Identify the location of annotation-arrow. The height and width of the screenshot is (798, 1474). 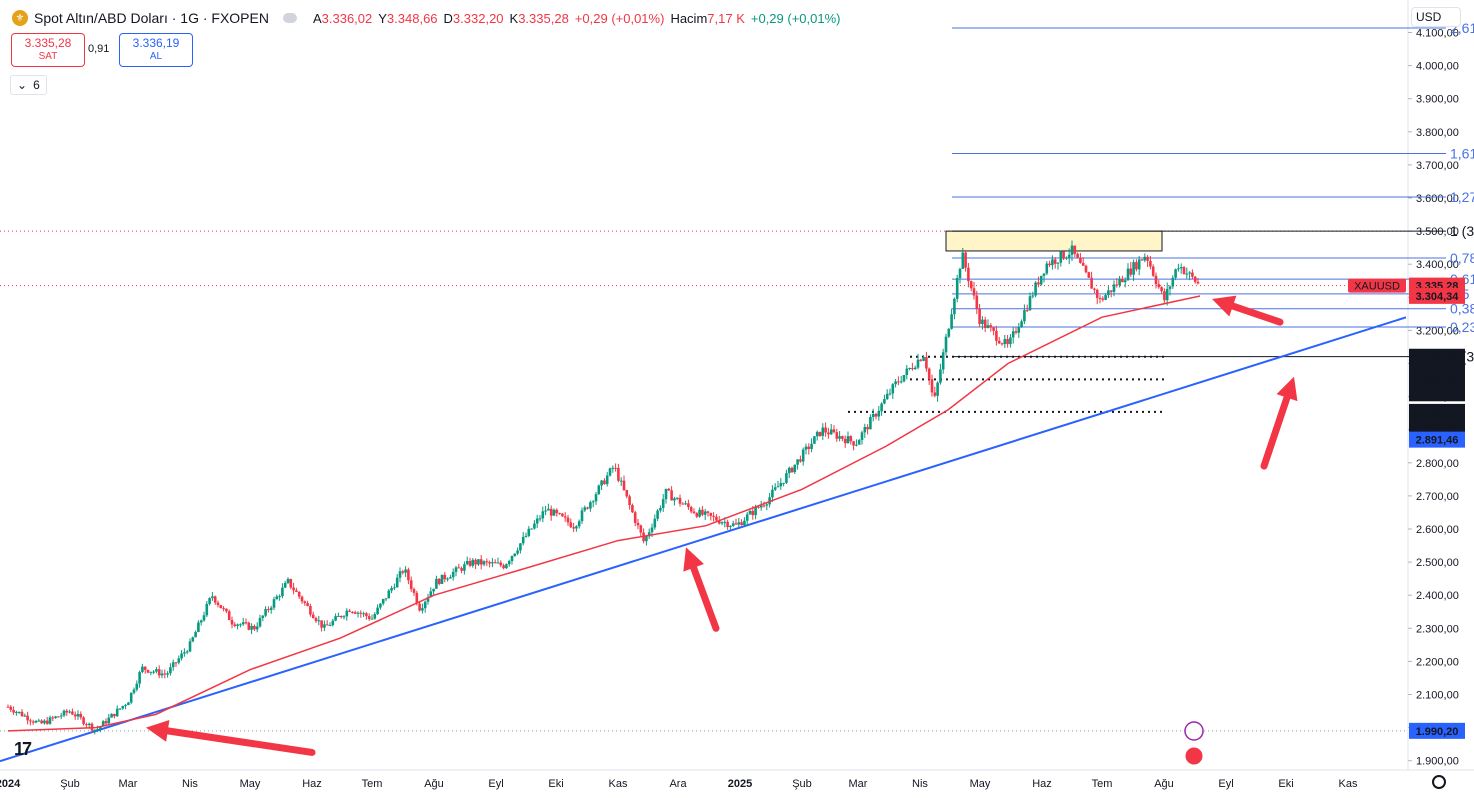
(705, 598).